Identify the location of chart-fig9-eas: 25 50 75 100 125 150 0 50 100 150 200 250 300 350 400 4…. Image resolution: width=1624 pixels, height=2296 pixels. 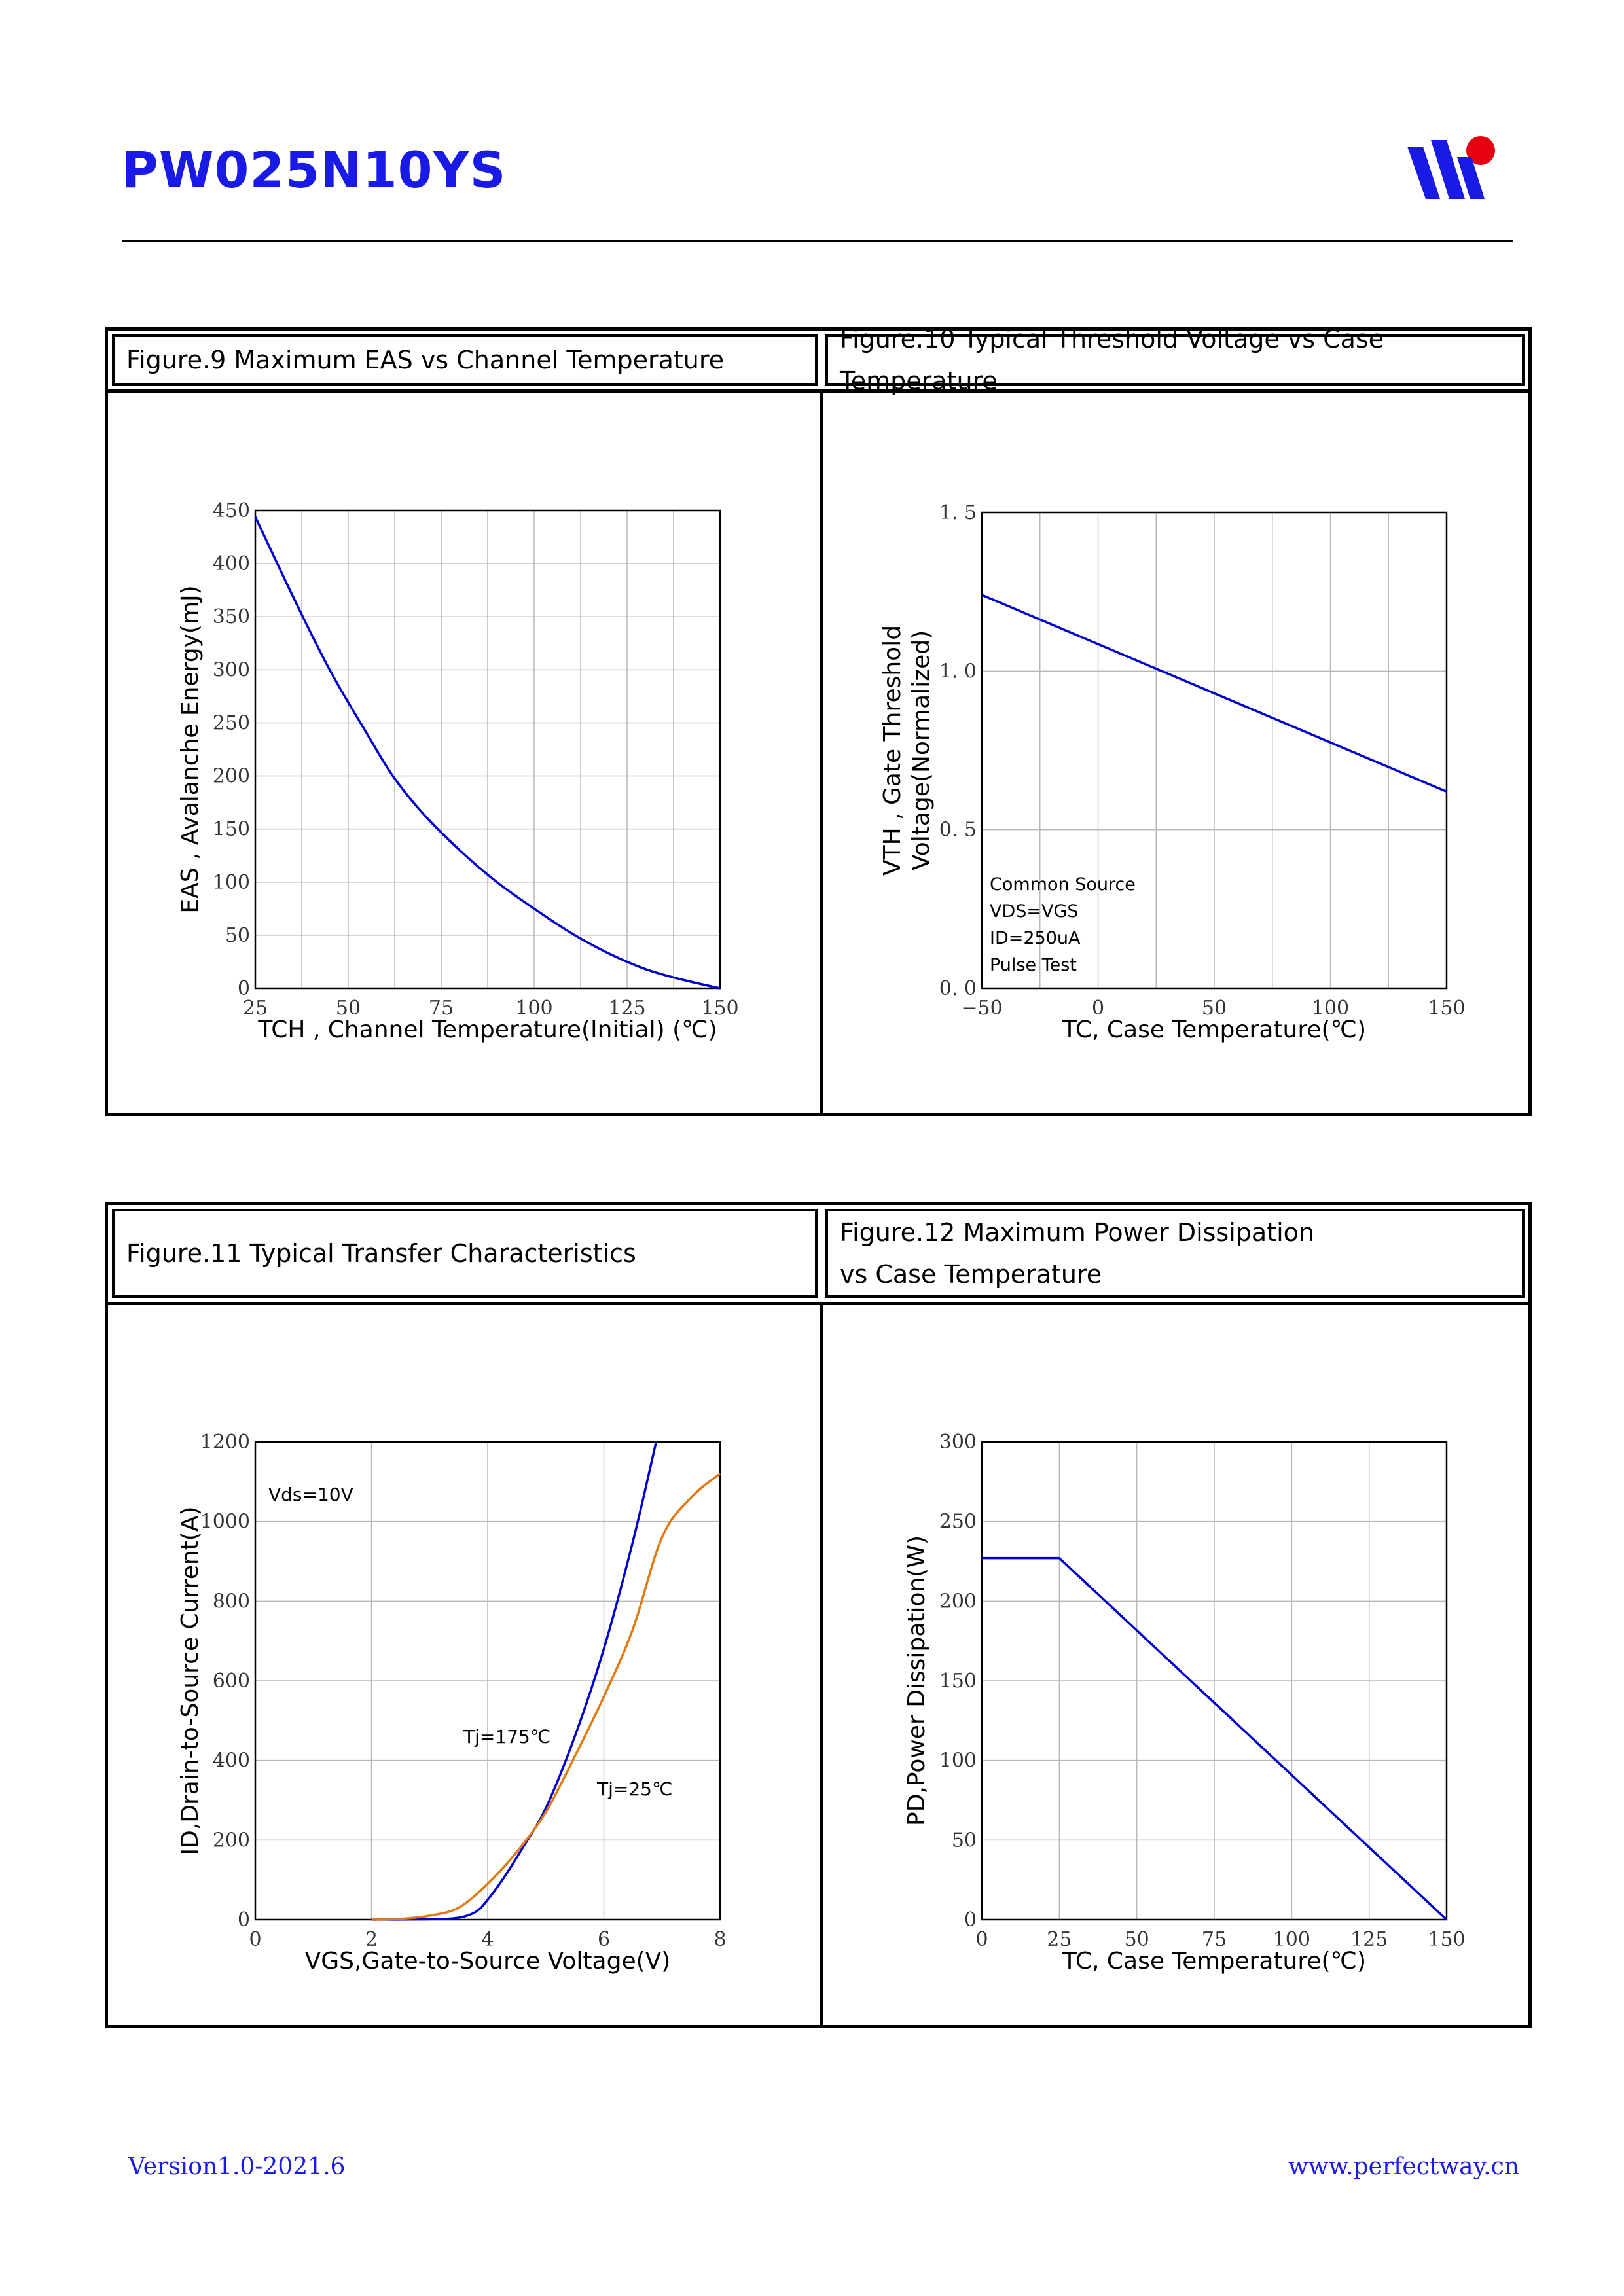
(458, 771).